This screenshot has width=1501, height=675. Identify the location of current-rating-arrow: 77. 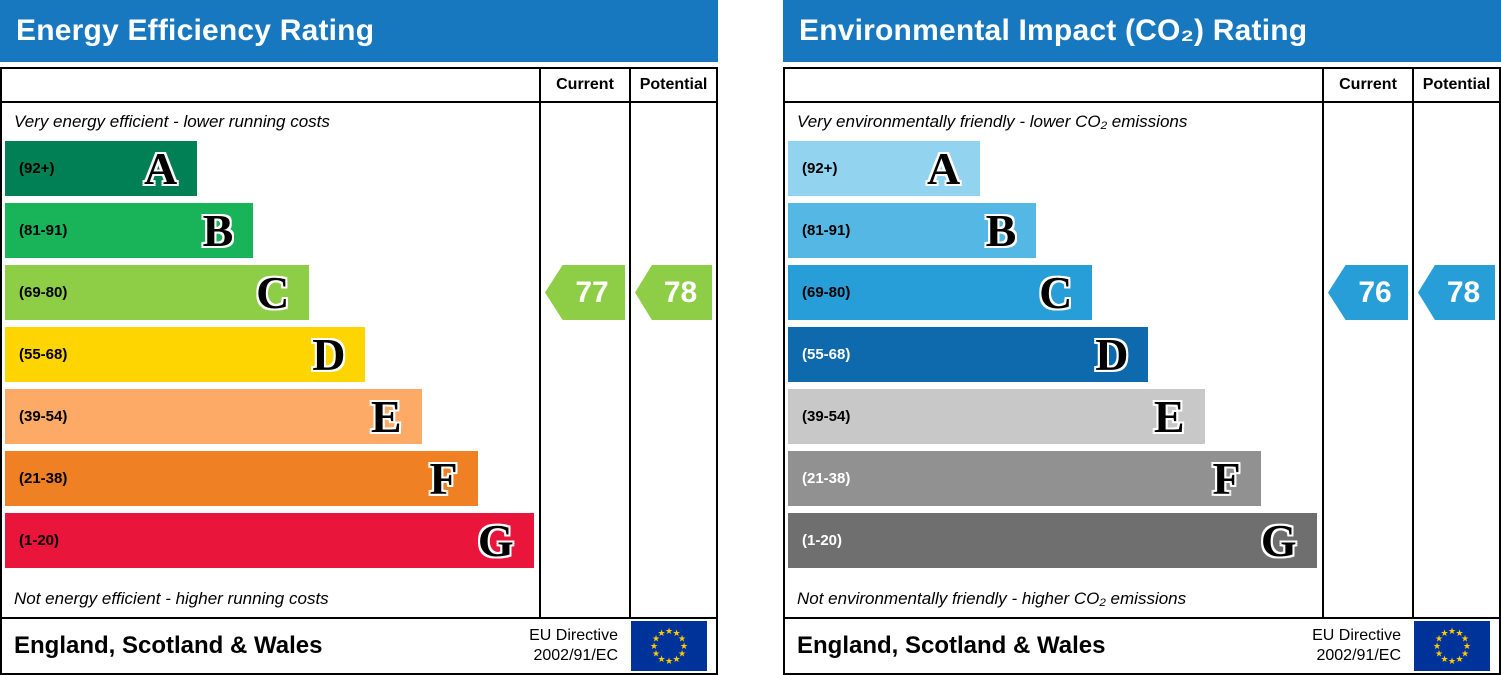
(585, 292).